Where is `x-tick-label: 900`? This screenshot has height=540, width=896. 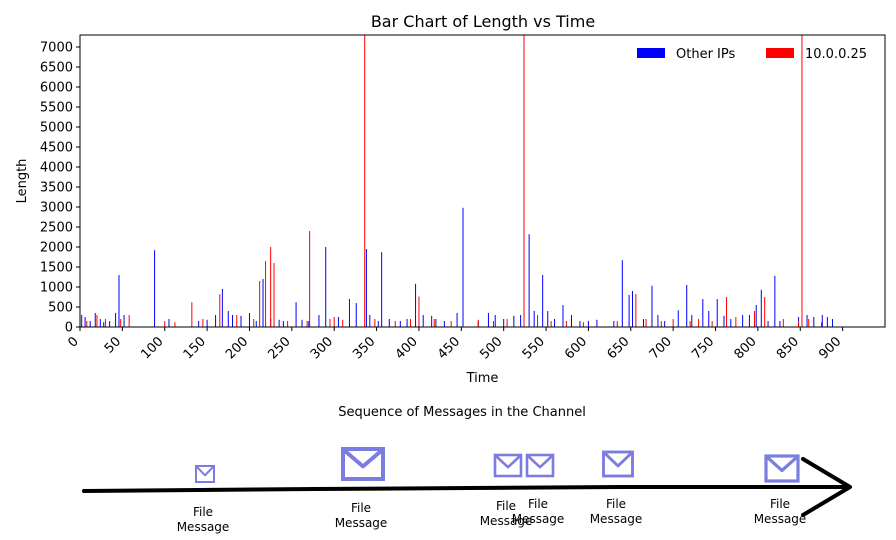
x-tick-label: 900 is located at coordinates (830, 348).